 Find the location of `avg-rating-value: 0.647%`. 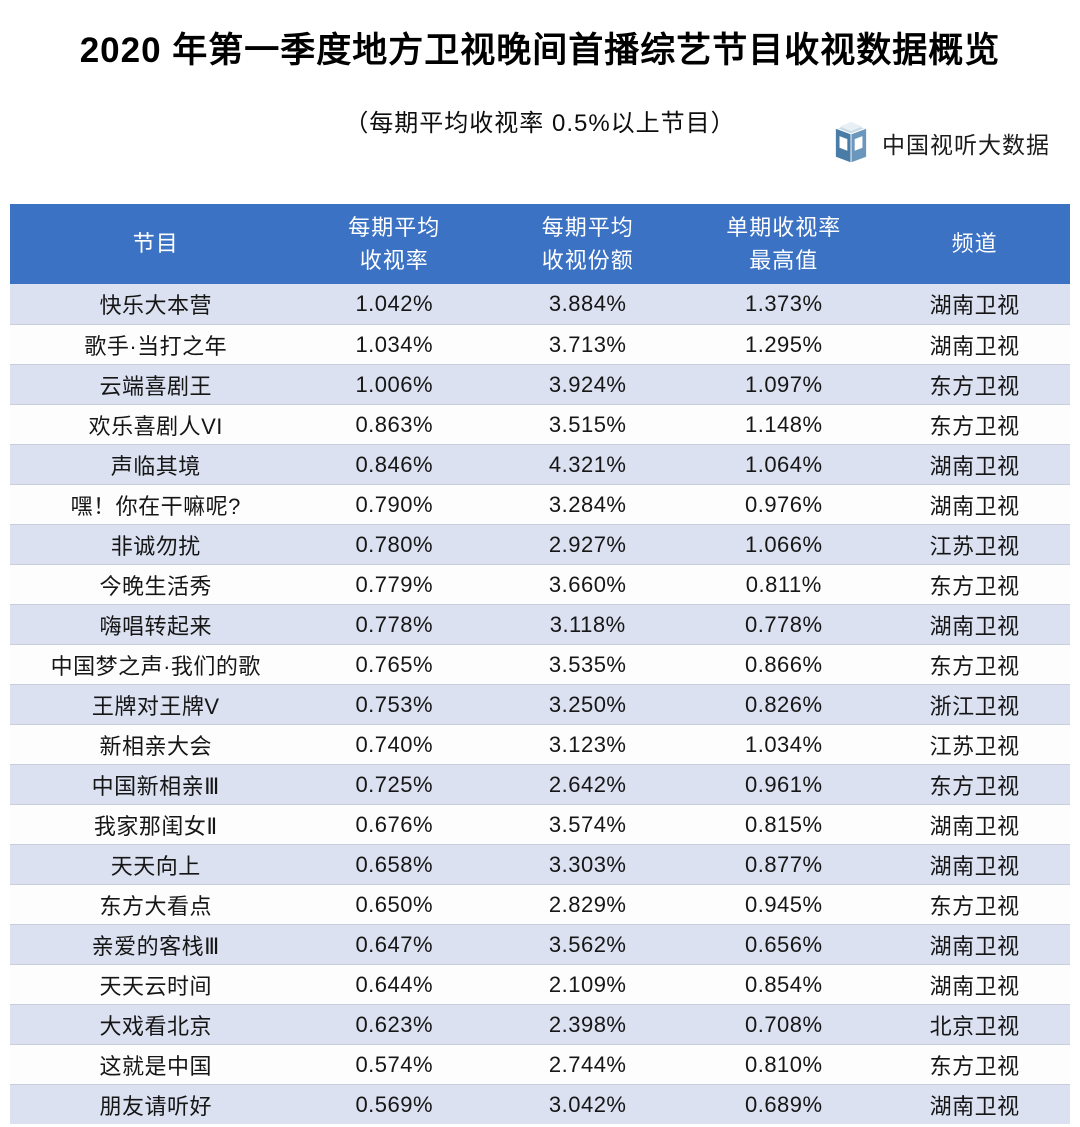

avg-rating-value: 0.647% is located at coordinates (394, 944).